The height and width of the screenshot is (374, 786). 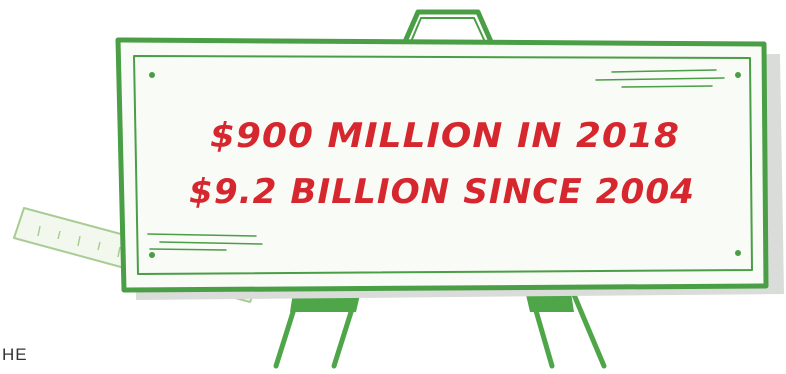 I want to click on sign-handle, so click(x=448, y=27).